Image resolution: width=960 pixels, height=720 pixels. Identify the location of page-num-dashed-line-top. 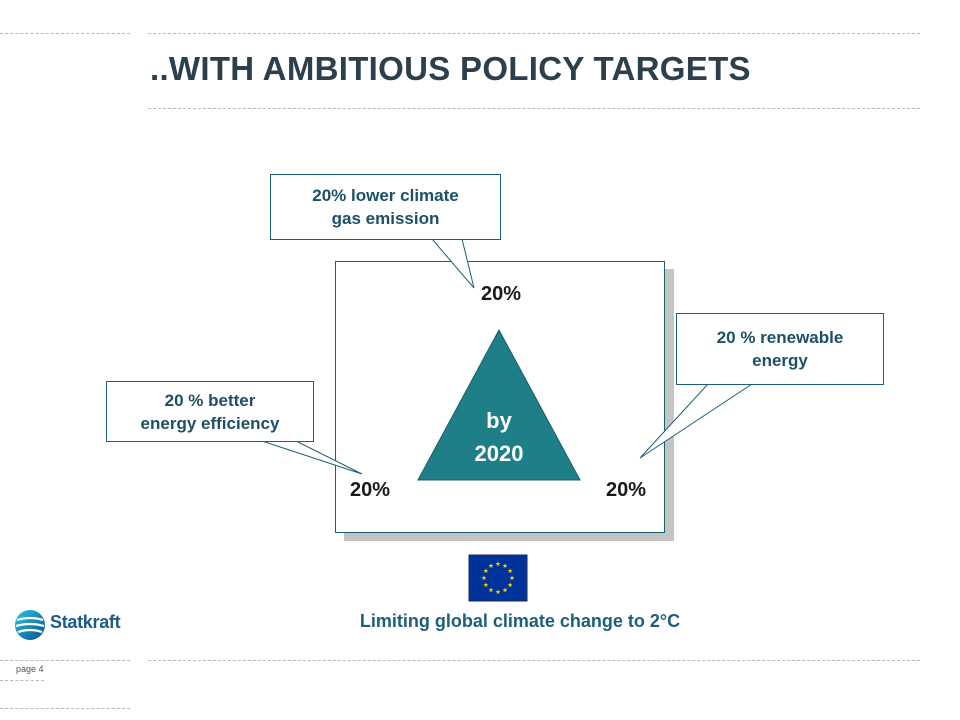
(22, 680).